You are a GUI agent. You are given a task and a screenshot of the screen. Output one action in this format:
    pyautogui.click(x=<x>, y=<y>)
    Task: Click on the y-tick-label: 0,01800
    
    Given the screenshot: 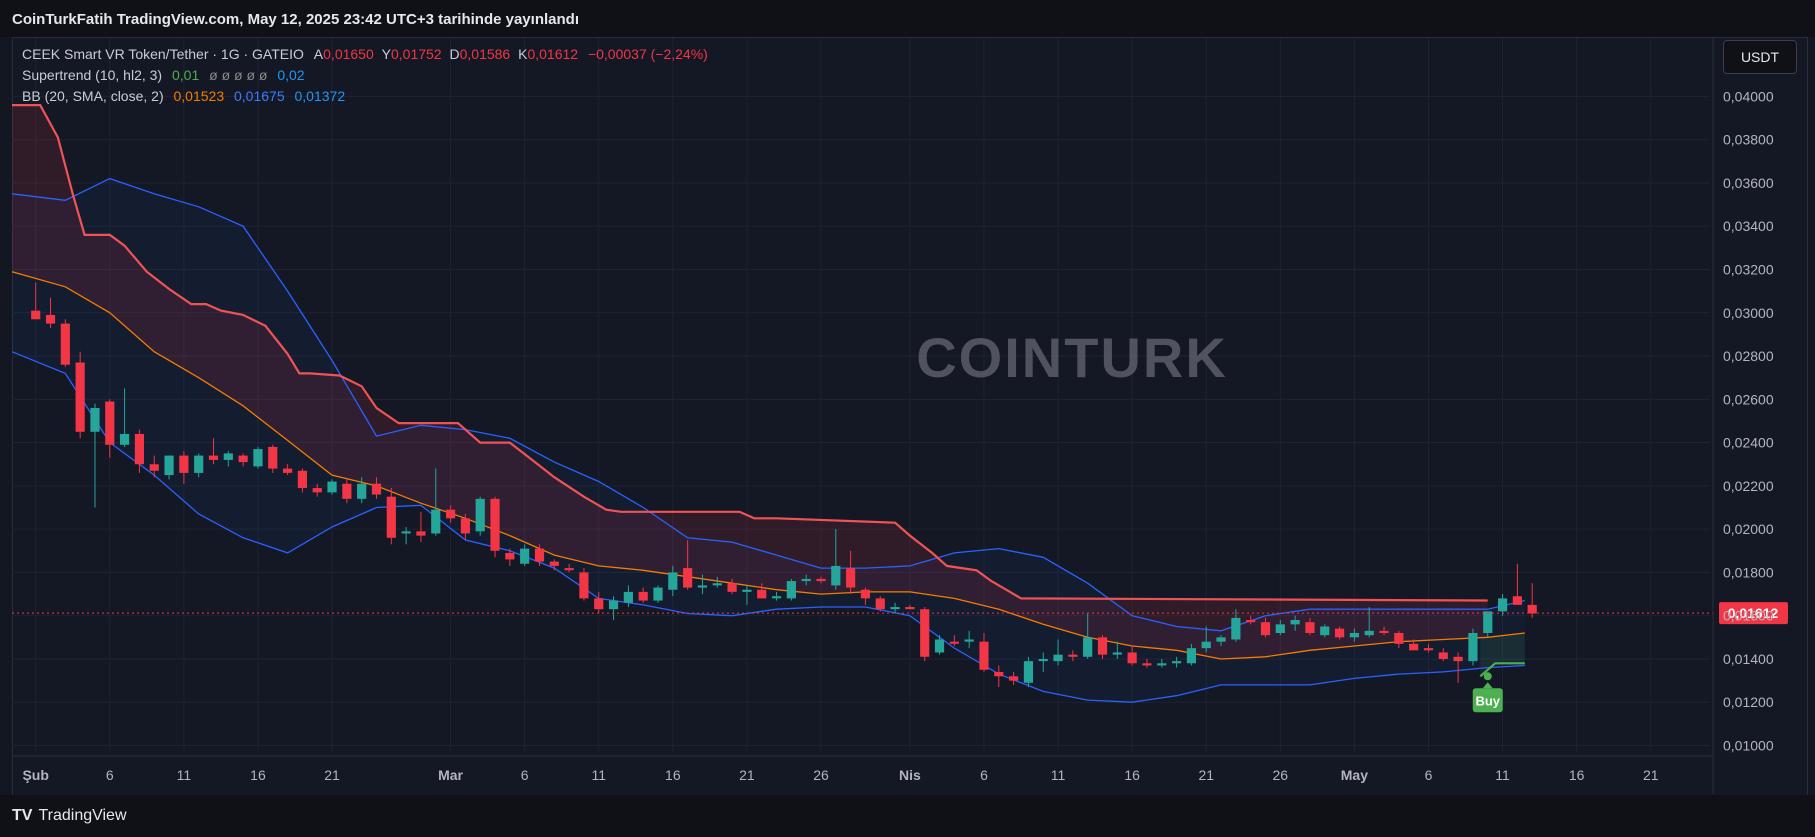 What is the action you would take?
    pyautogui.click(x=1748, y=572)
    